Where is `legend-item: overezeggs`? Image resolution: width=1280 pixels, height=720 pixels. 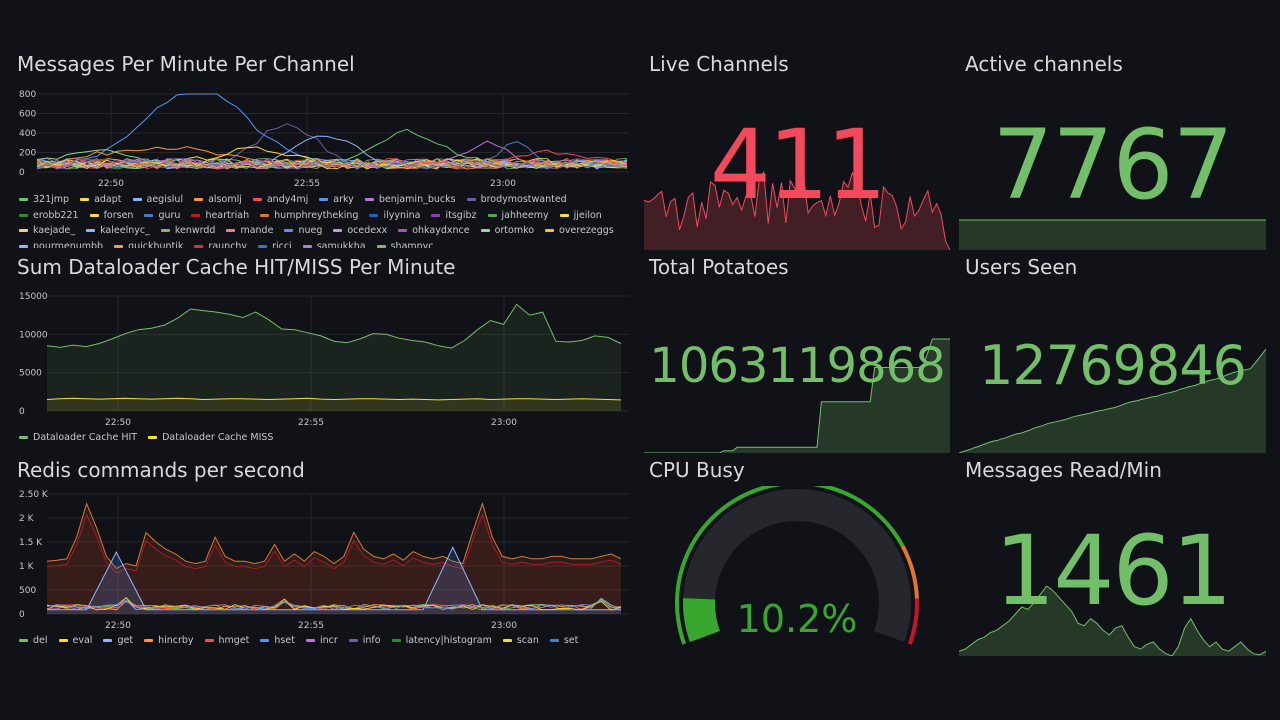 legend-item: overezeggs is located at coordinates (579, 231).